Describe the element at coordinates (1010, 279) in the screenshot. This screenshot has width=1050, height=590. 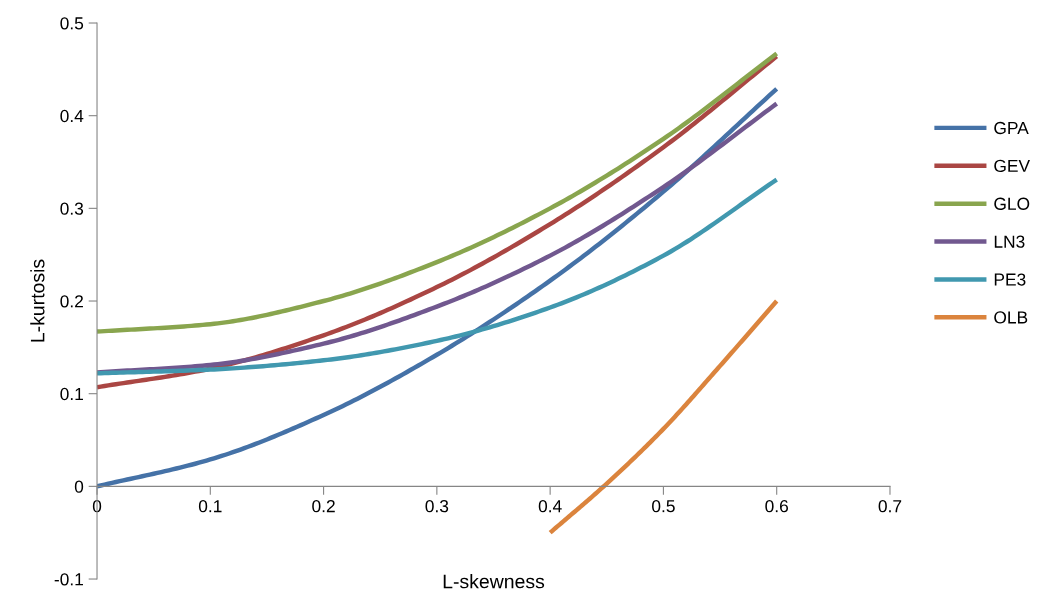
I see `legend-label: PE3` at that location.